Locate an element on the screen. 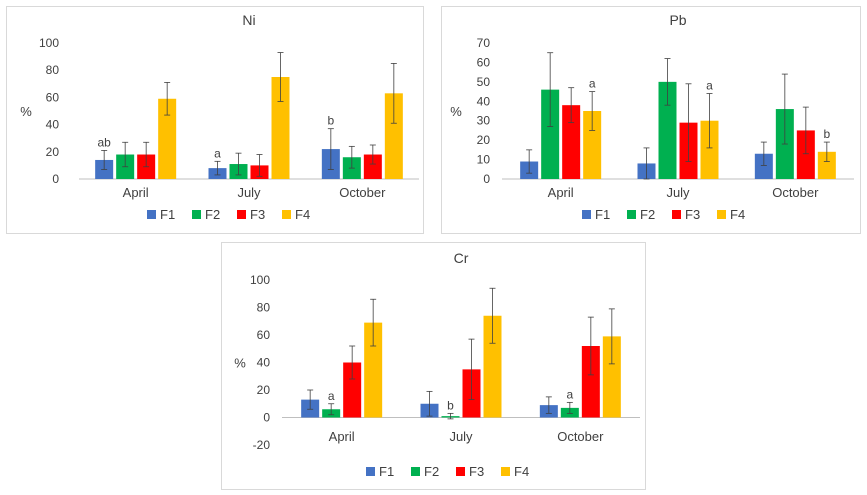  y-tick-label: -20 is located at coordinates (262, 445).